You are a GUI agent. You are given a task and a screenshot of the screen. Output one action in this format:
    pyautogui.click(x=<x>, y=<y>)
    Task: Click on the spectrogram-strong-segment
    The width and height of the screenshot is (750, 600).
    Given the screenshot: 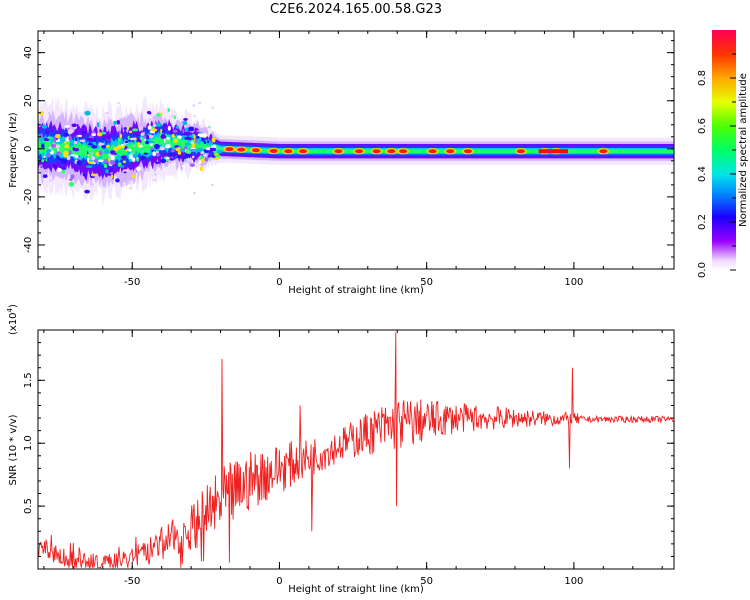 What is the action you would take?
    pyautogui.click(x=553, y=151)
    